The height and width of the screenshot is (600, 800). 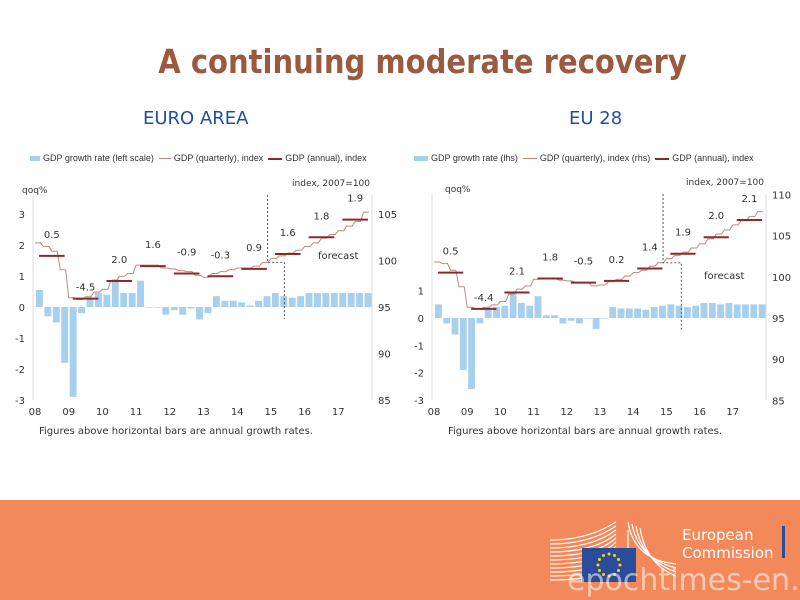 What do you see at coordinates (153, 245) in the screenshot?
I see `annual-growth-label: 1.6` at bounding box center [153, 245].